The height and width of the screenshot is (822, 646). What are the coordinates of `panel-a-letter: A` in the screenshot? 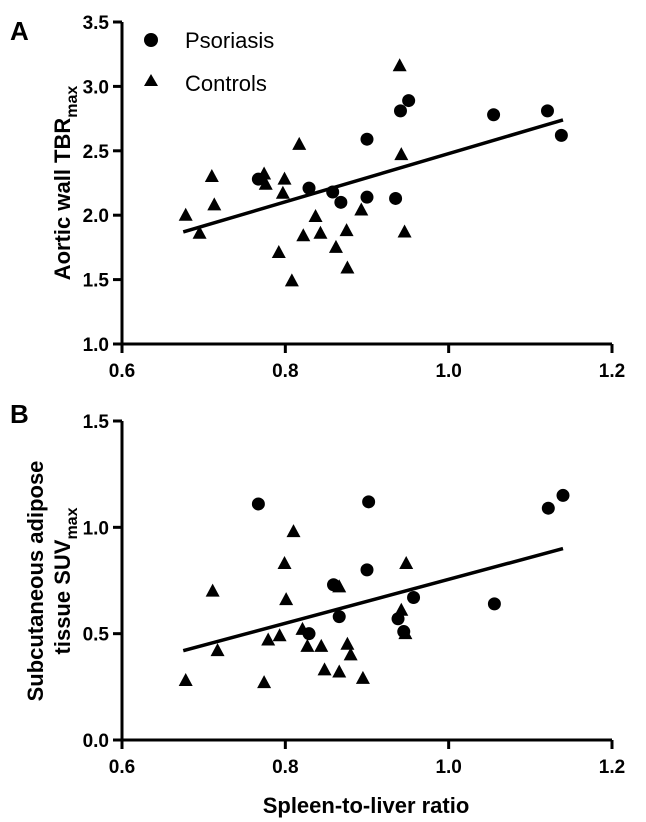 It's located at (19, 31).